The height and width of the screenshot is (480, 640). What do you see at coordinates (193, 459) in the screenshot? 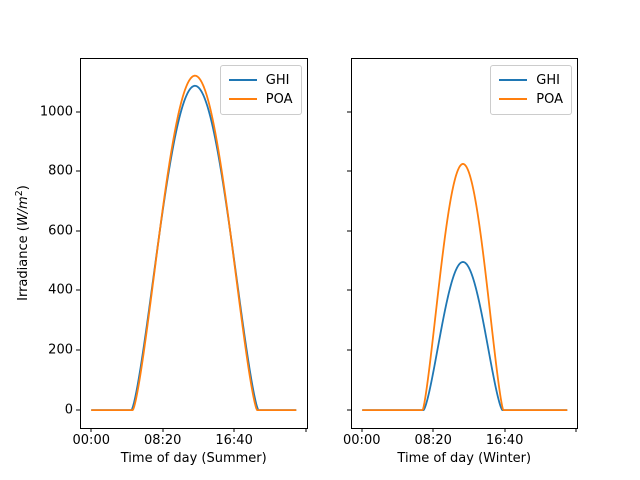
I see `x-axis-label-summer: Time of day (Summer)` at bounding box center [193, 459].